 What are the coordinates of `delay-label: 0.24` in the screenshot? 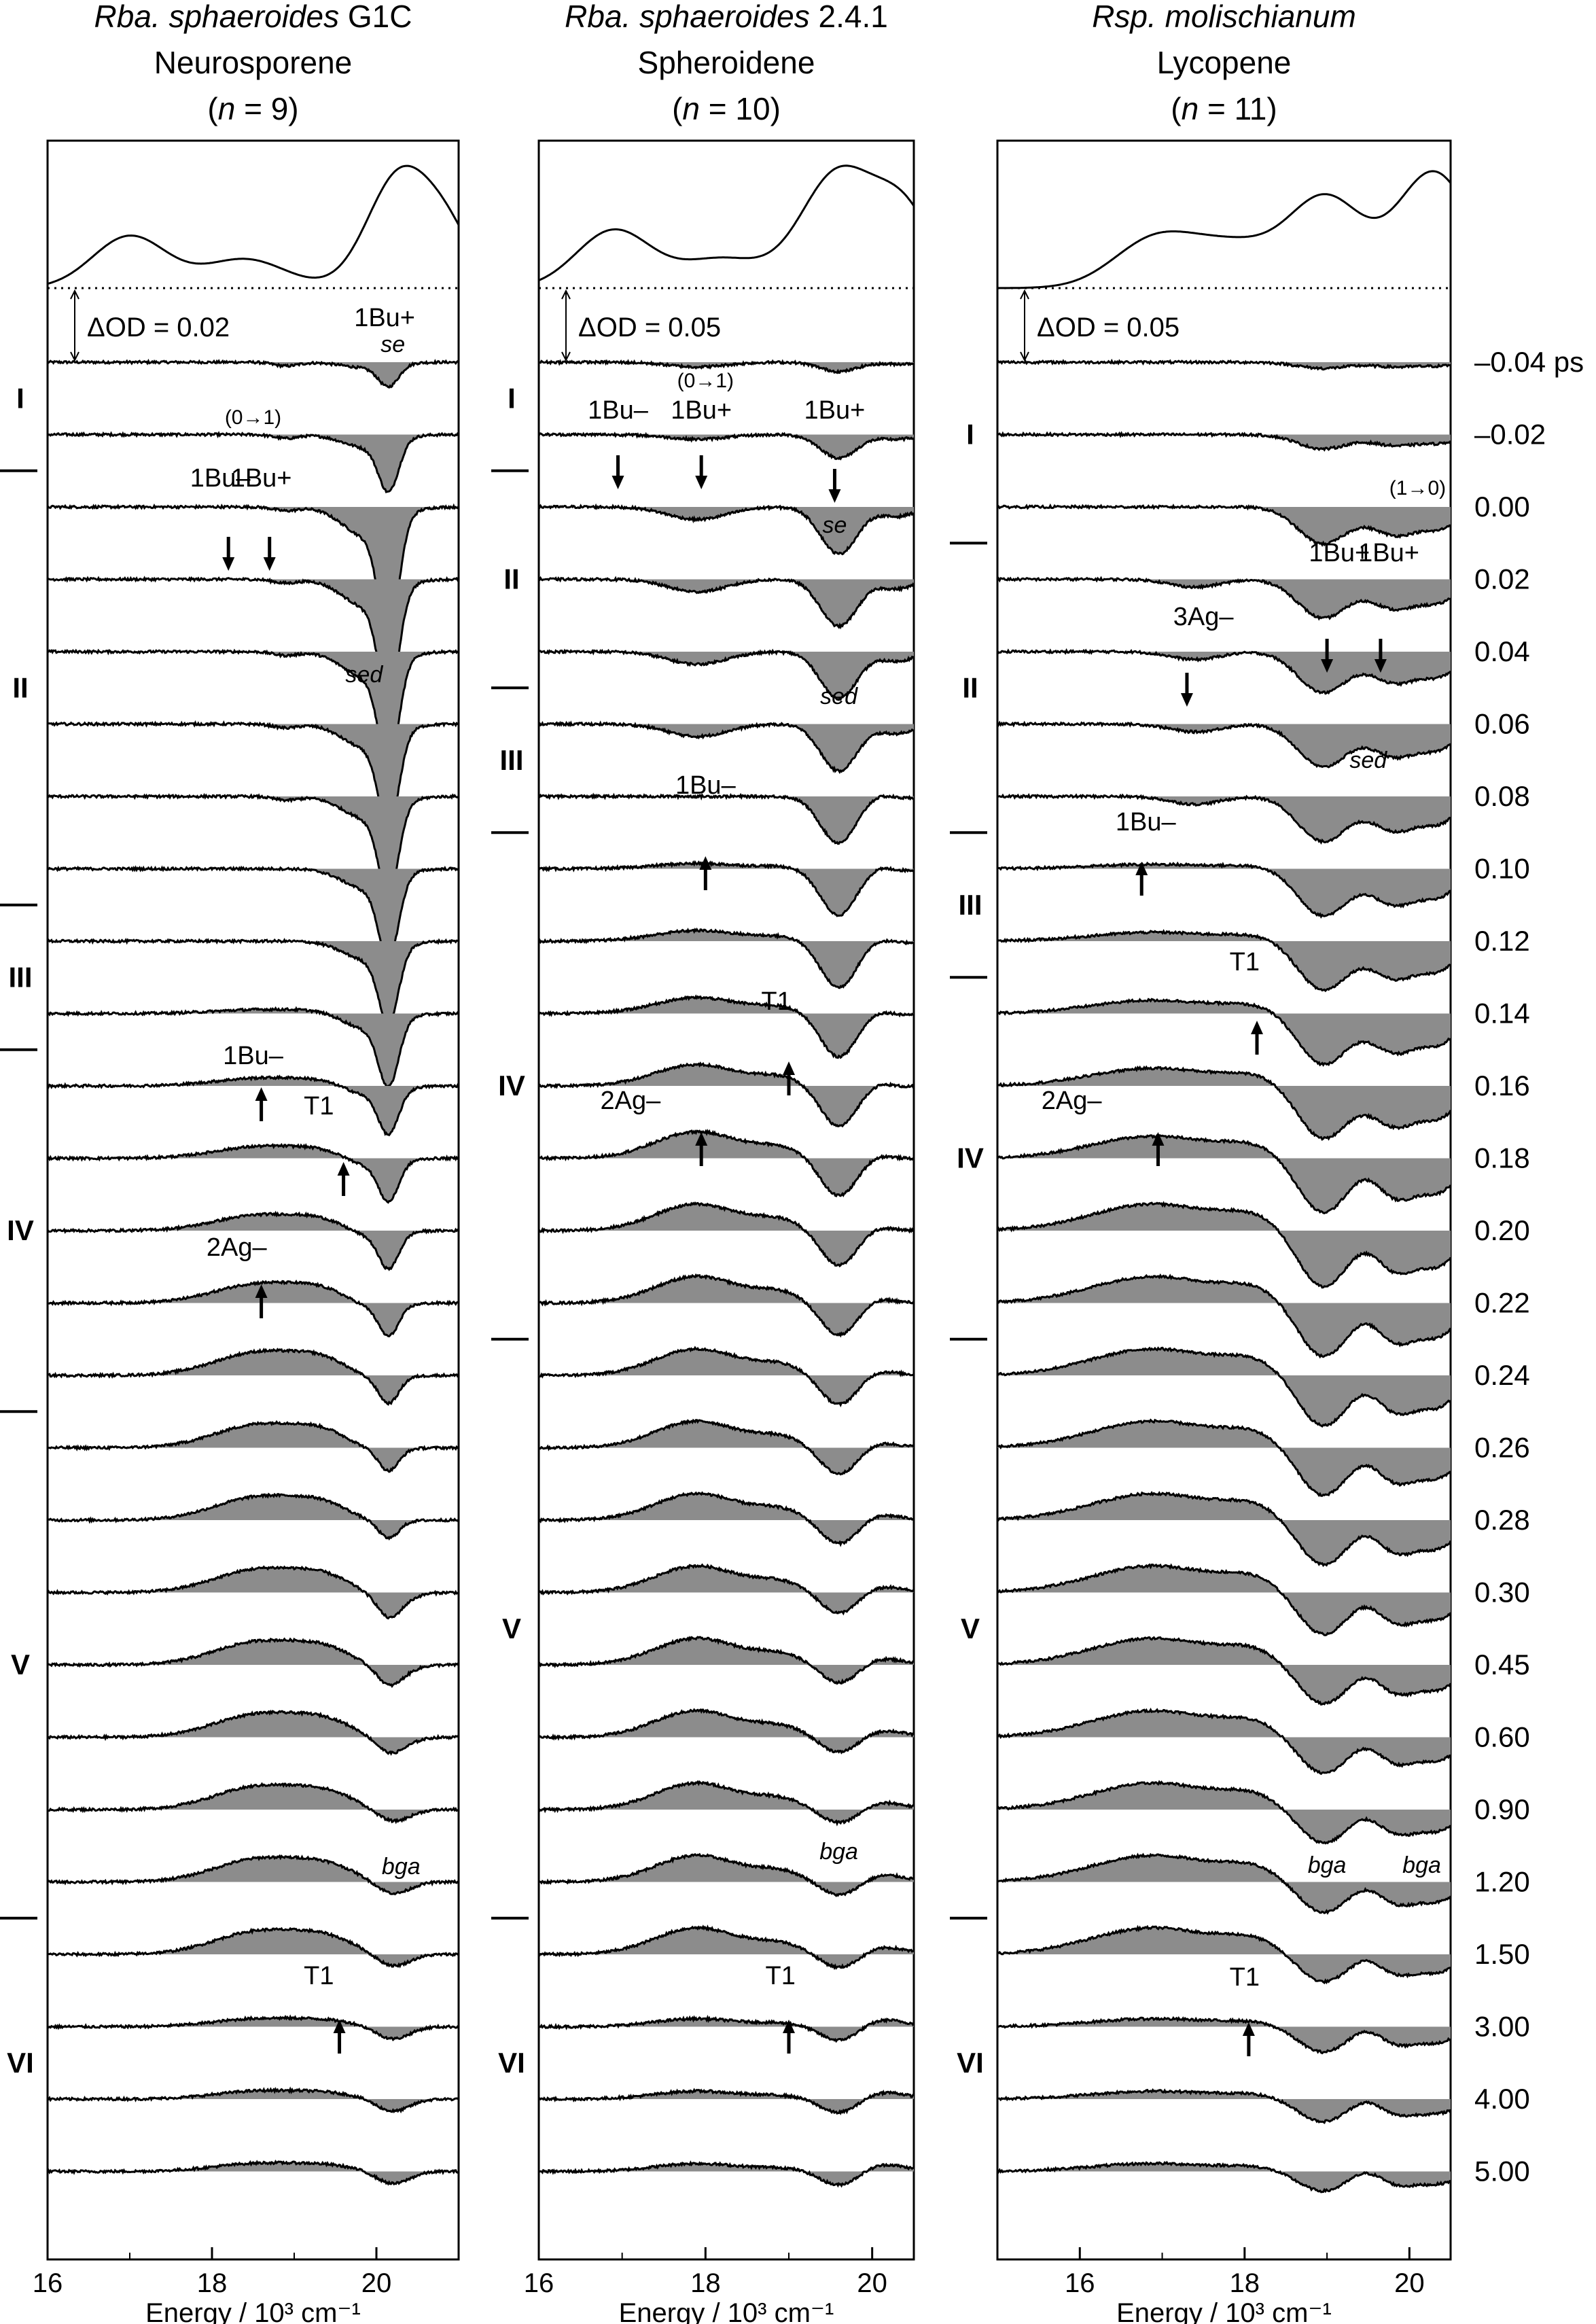 It's located at (1502, 1375).